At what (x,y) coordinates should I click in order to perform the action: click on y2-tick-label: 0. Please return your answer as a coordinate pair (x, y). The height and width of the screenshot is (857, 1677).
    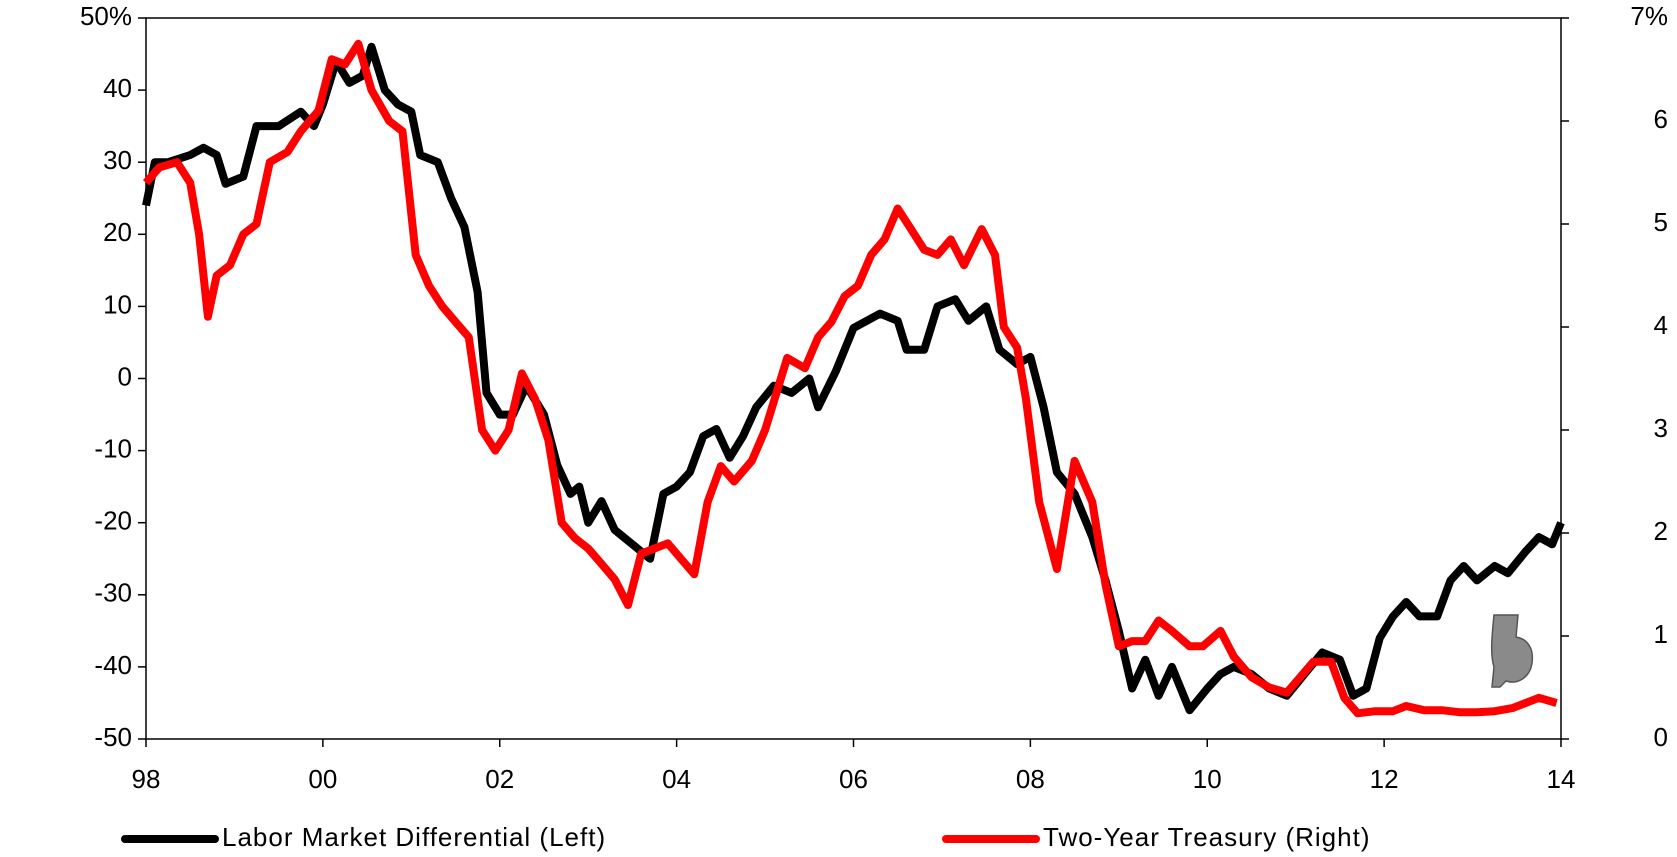
    Looking at the image, I should click on (1661, 737).